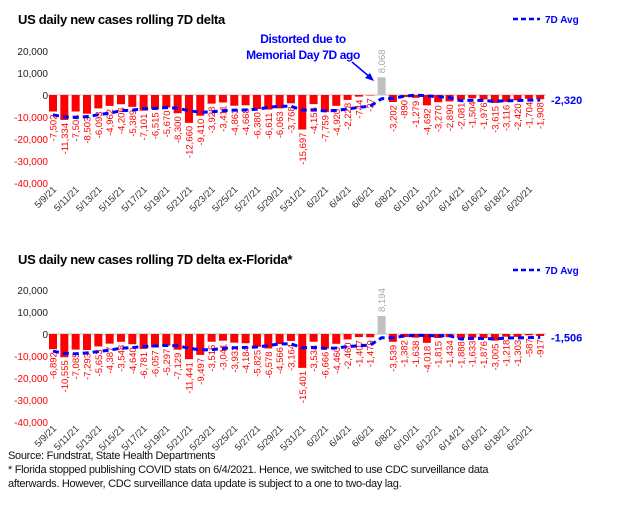 This screenshot has width=624, height=526. I want to click on bar-value-label: -7,759, so click(325, 128).